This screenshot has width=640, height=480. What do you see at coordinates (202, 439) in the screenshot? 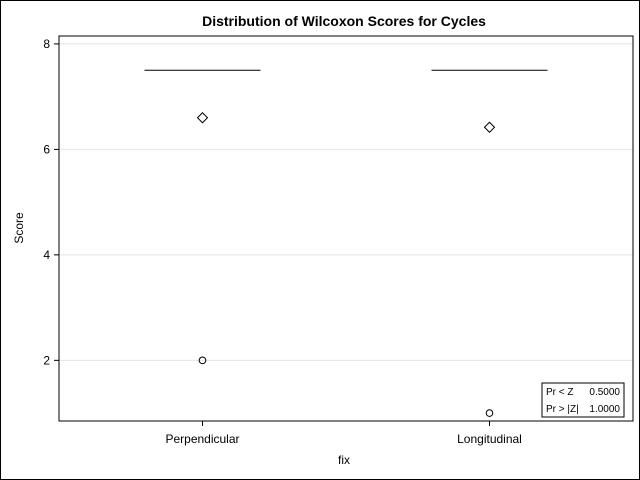
I see `x-tick-label-perpendicular: Perpendicular` at bounding box center [202, 439].